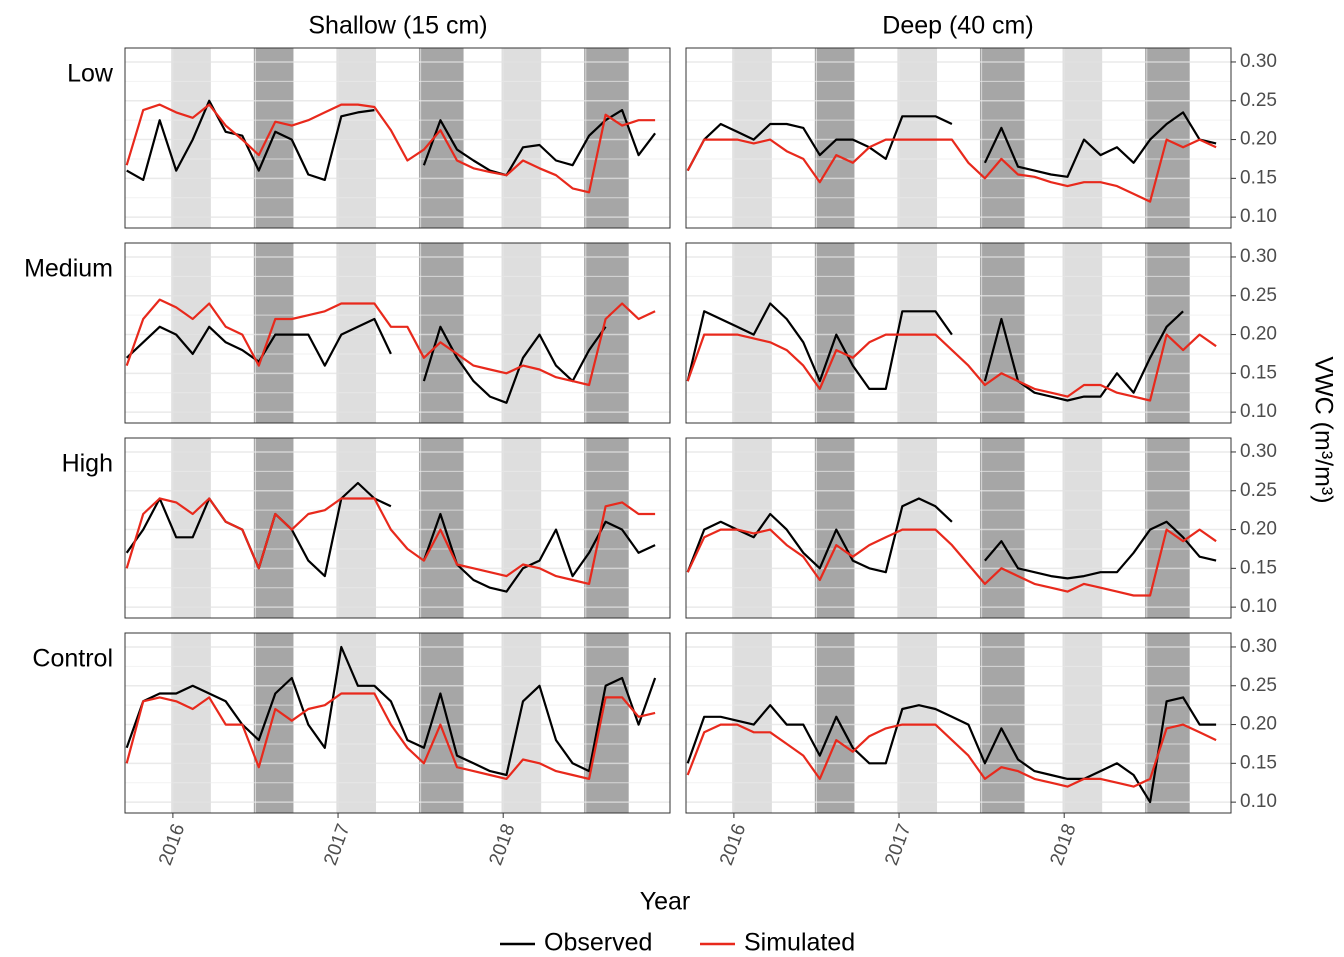 The image size is (1344, 957). What do you see at coordinates (72, 659) in the screenshot?
I see `row-label: Control` at bounding box center [72, 659].